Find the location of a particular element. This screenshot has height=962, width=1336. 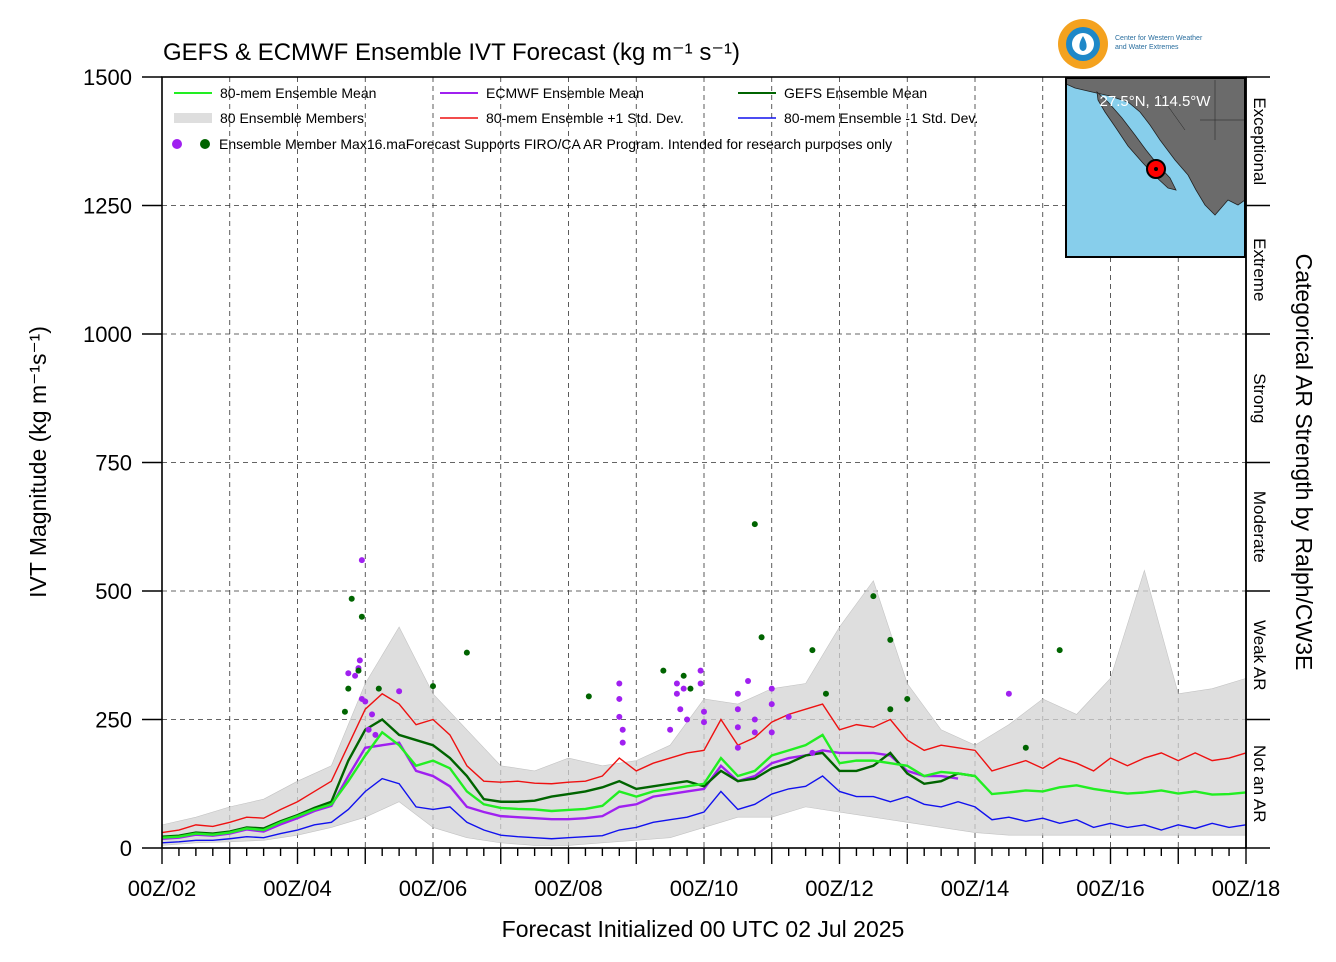

y-tick-label: 0 is located at coordinates (126, 848).